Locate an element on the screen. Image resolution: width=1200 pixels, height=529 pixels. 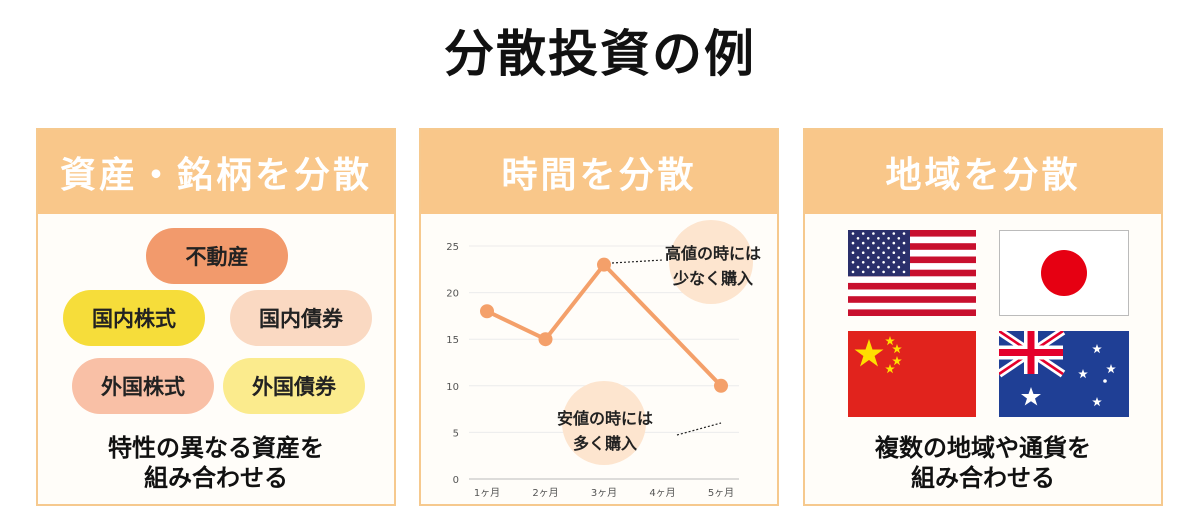
low-connector is located at coordinates (699, 429).